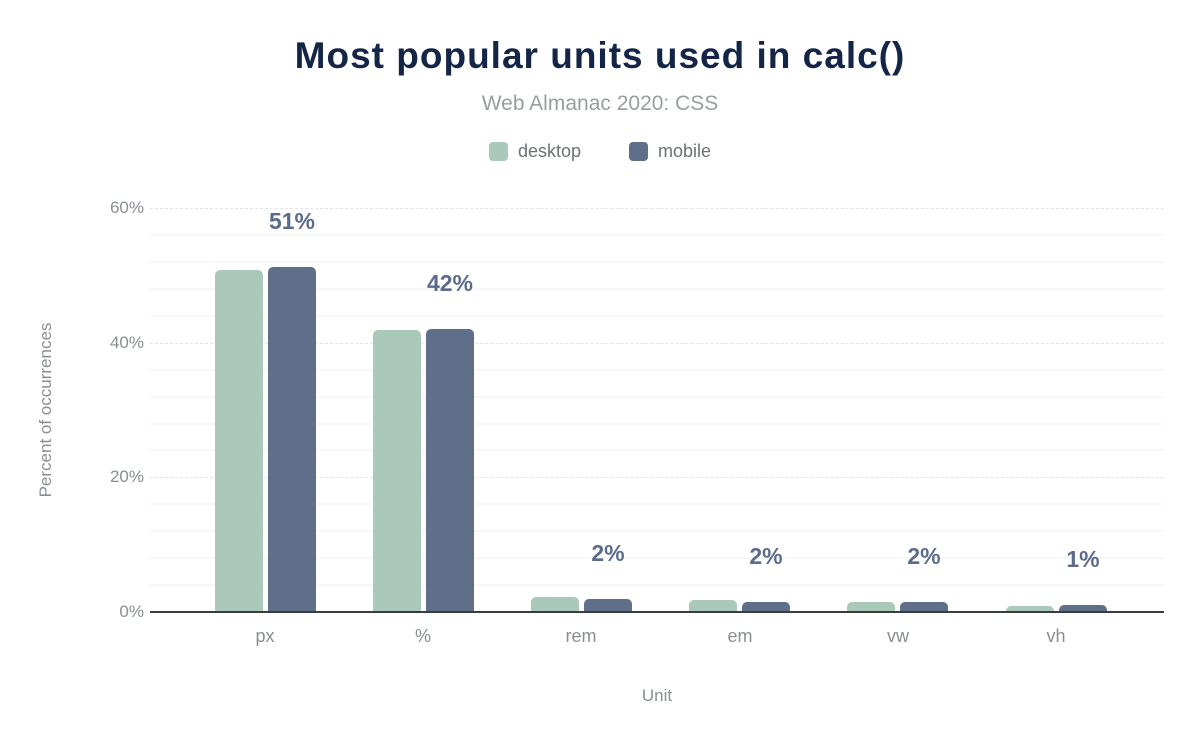 This screenshot has width=1200, height=742. I want to click on mobile-swatch-icon, so click(638, 151).